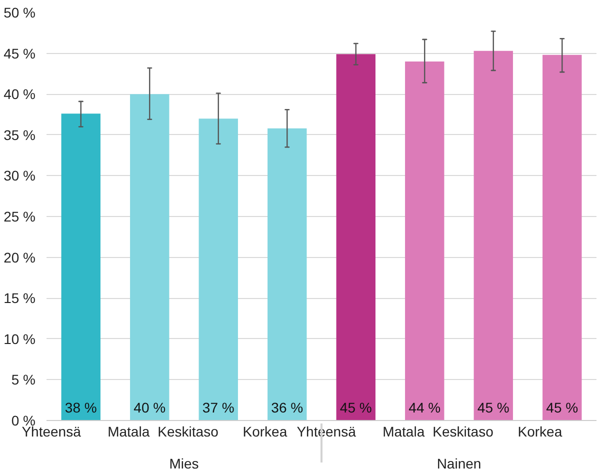 The height and width of the screenshot is (474, 606). Describe the element at coordinates (20, 53) in the screenshot. I see `y-tick-label: 45 %` at that location.